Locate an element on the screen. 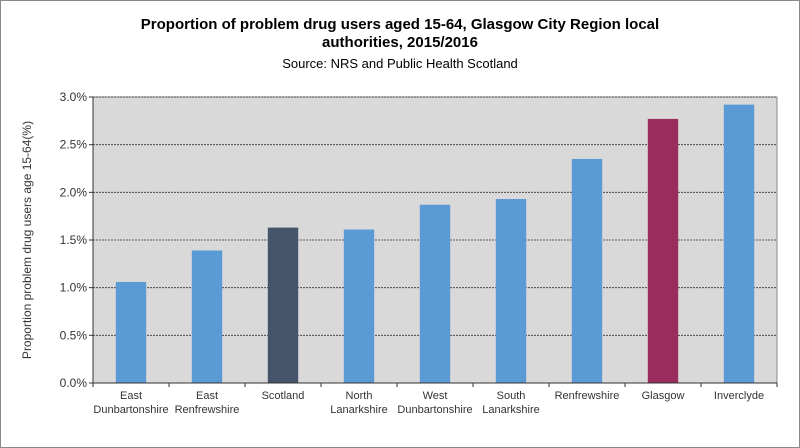 Image resolution: width=800 pixels, height=448 pixels. bar-glasgow is located at coordinates (663, 250).